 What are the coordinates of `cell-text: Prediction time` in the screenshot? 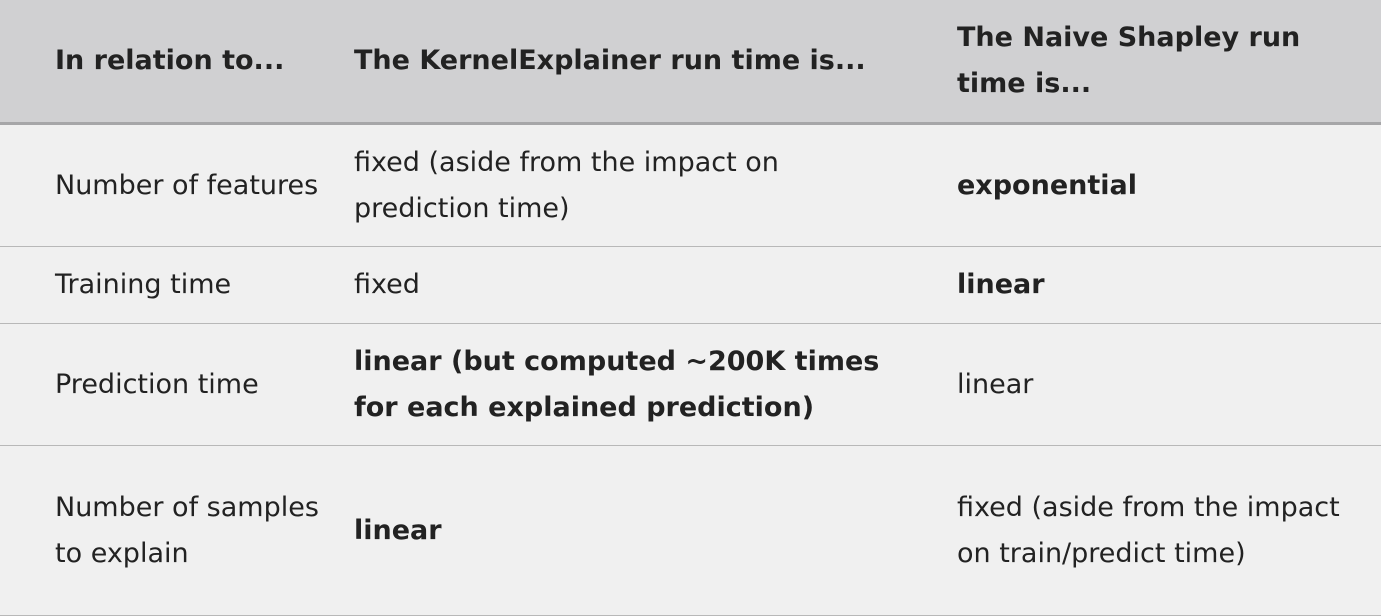 It's located at (157, 384).